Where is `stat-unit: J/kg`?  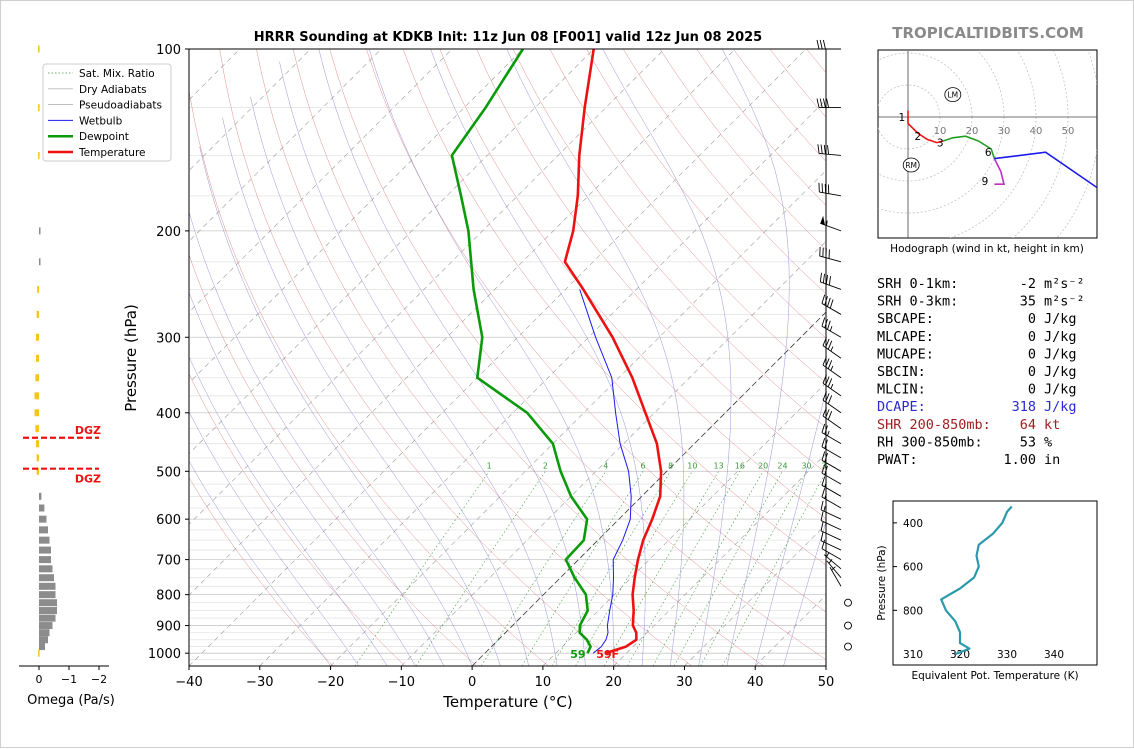
stat-unit: J/kg is located at coordinates (1060, 337).